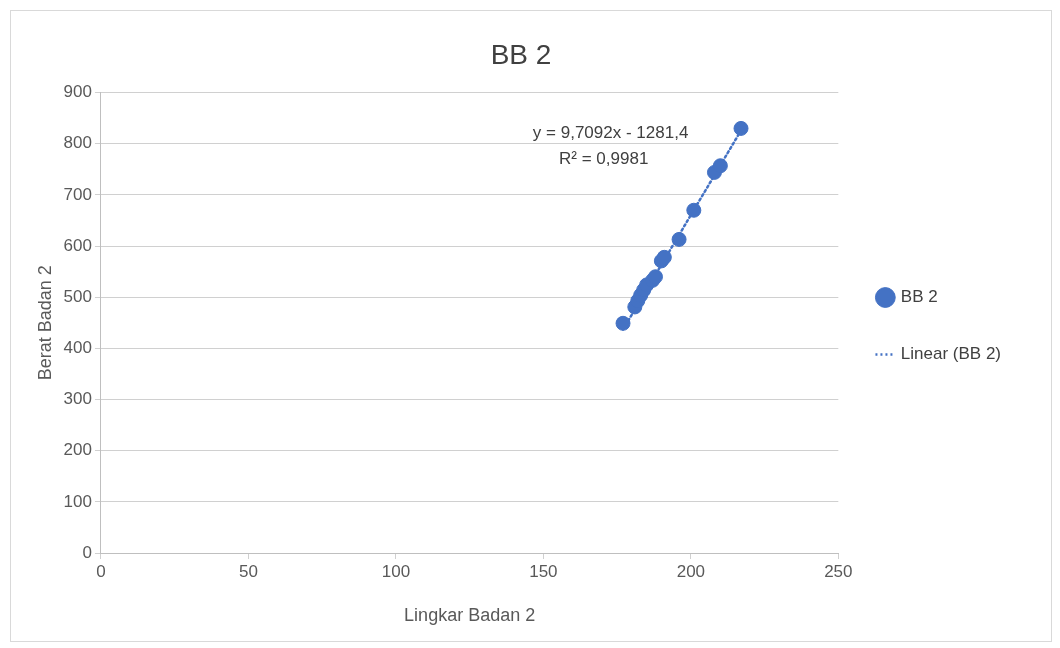  What do you see at coordinates (44, 323) in the screenshot?
I see `y-axis-title: Berat Badan 2` at bounding box center [44, 323].